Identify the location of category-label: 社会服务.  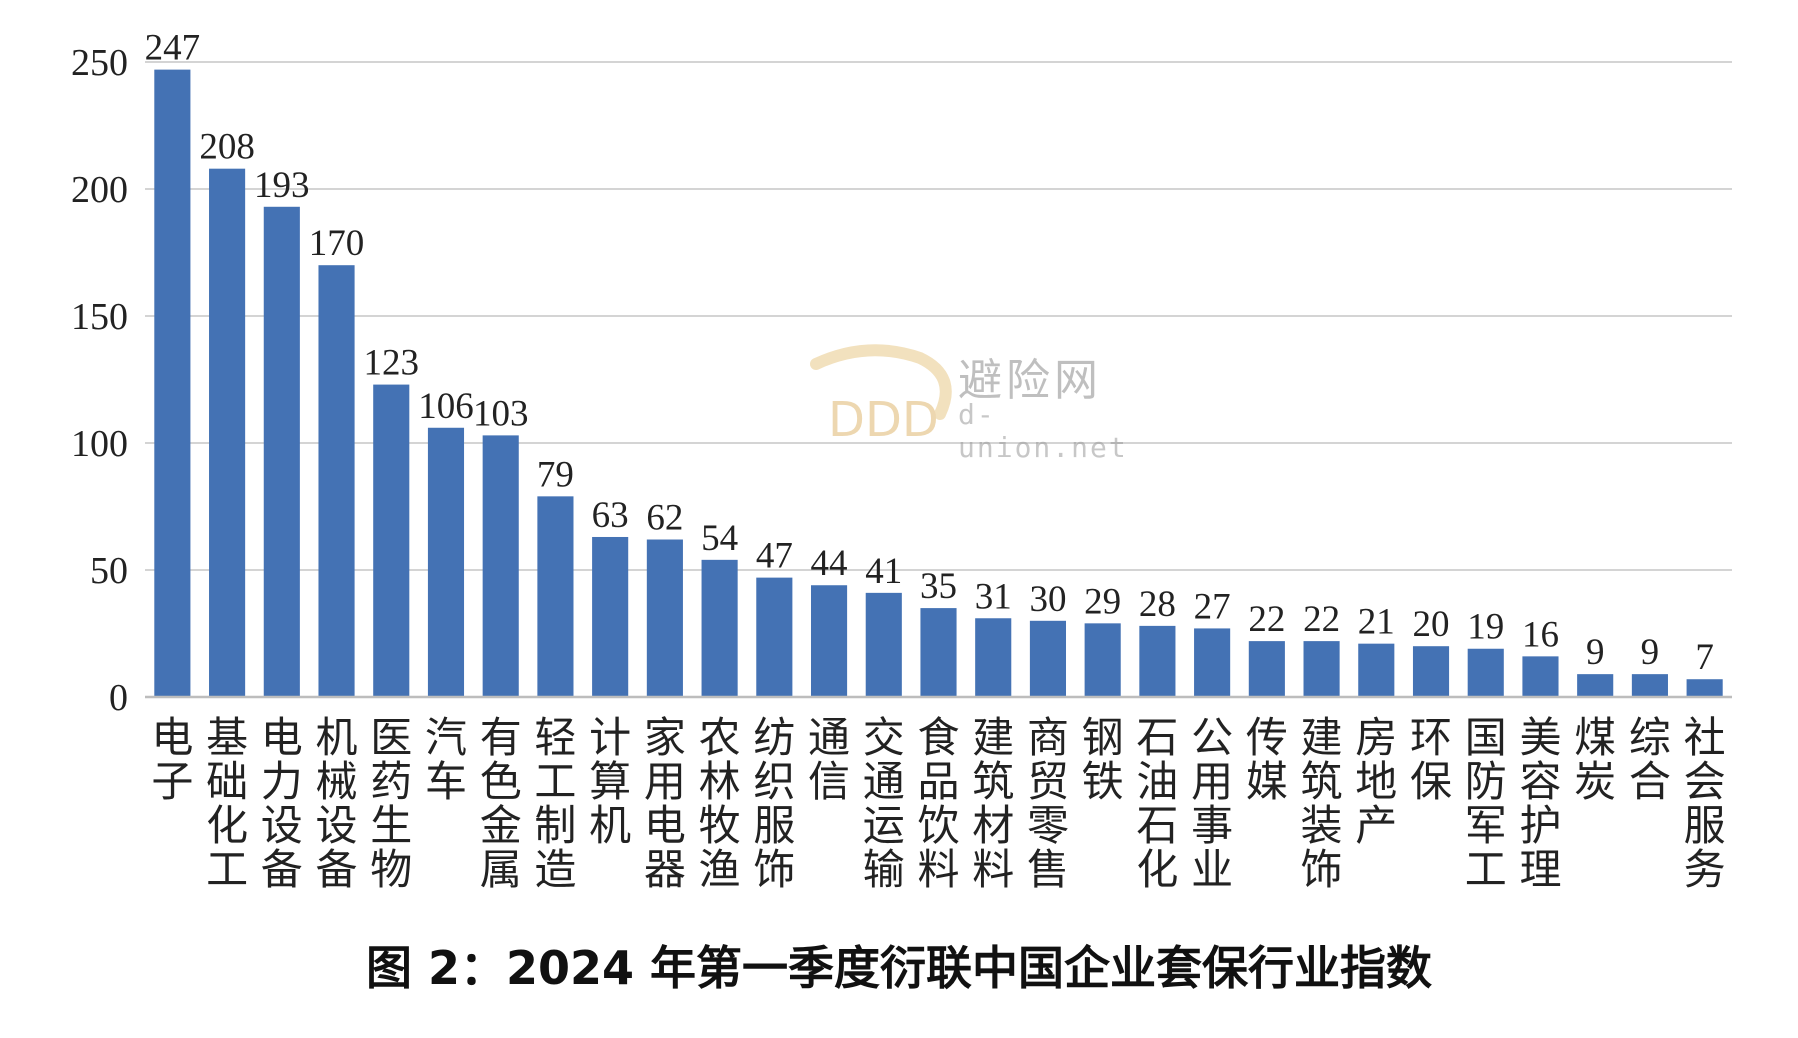
(1705, 803).